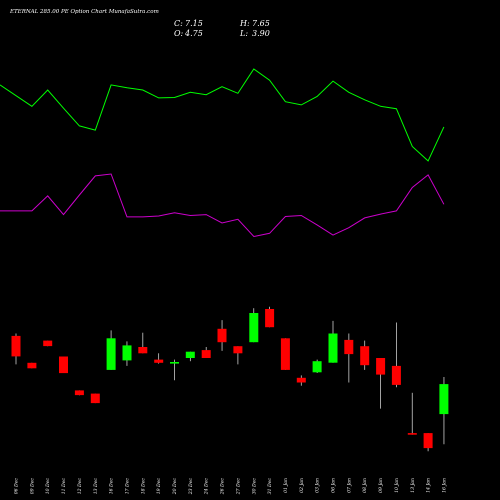 This screenshot has height=500, width=500. What do you see at coordinates (112, 486) in the screenshot?
I see `x-tick-label: 16 Dec` at bounding box center [112, 486].